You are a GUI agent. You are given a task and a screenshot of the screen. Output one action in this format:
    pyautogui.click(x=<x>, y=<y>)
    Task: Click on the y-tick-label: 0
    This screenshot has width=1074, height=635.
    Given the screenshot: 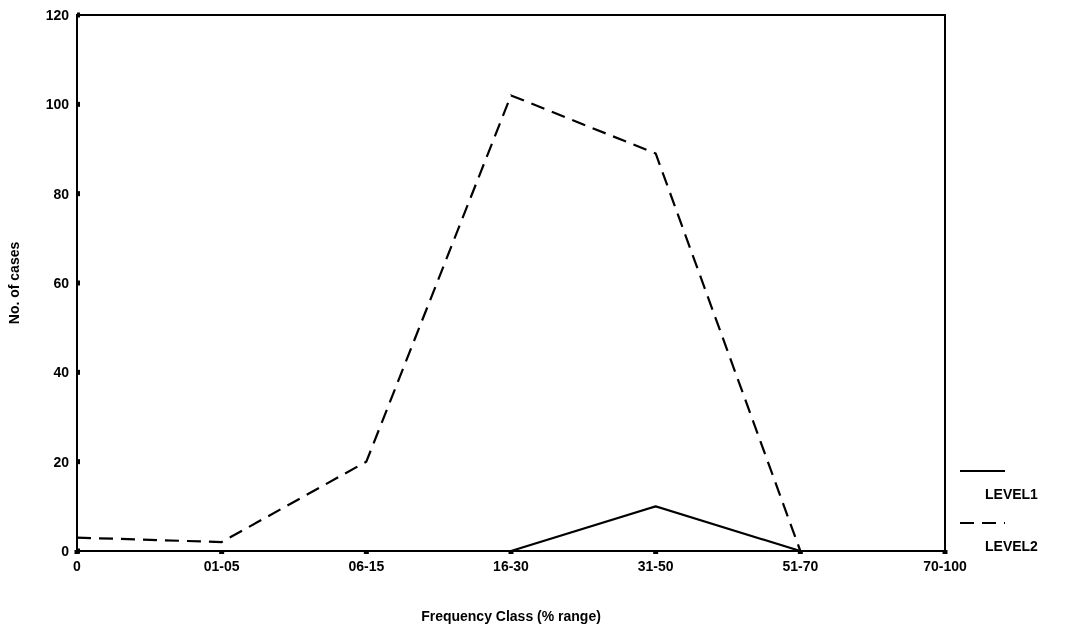 What is the action you would take?
    pyautogui.click(x=65, y=550)
    